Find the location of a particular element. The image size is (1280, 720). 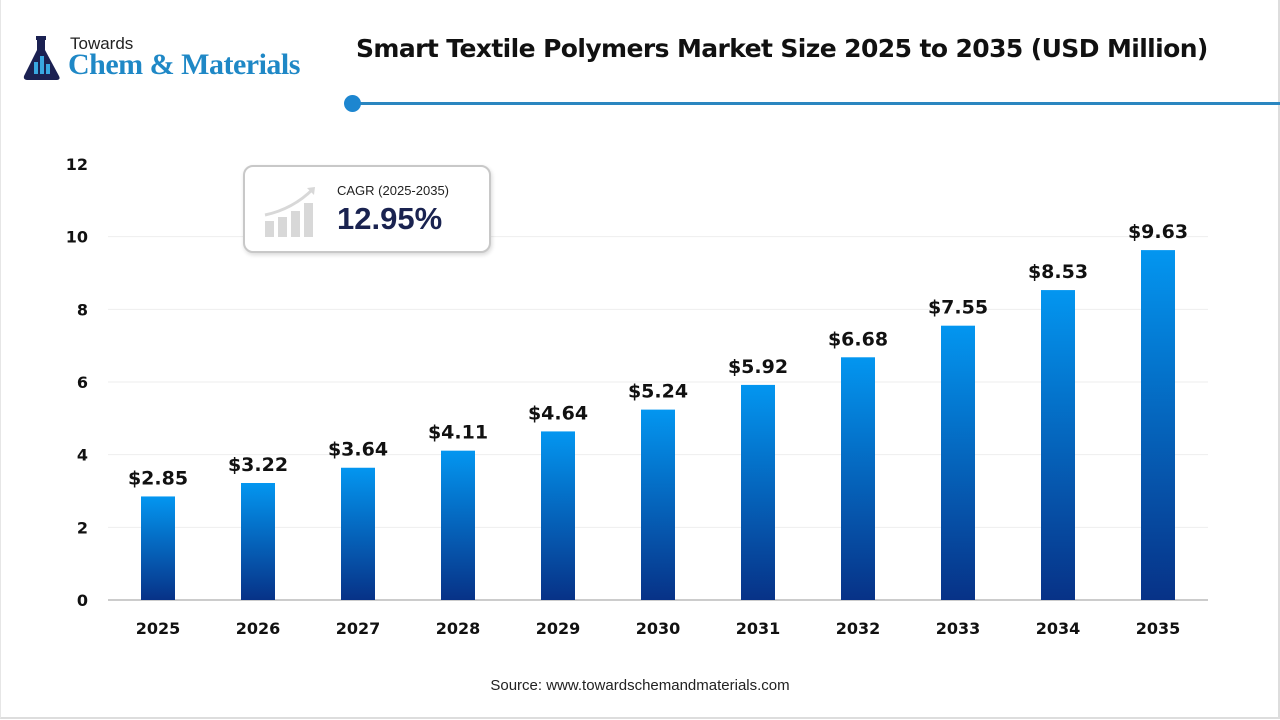

x-tick-label: 2035 is located at coordinates (1158, 628).